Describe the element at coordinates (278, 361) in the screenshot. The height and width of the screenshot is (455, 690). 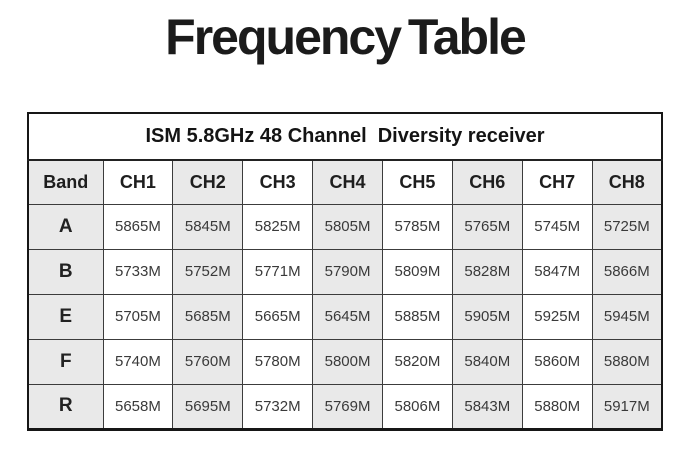
I see `frequency-cell: 5780M` at that location.